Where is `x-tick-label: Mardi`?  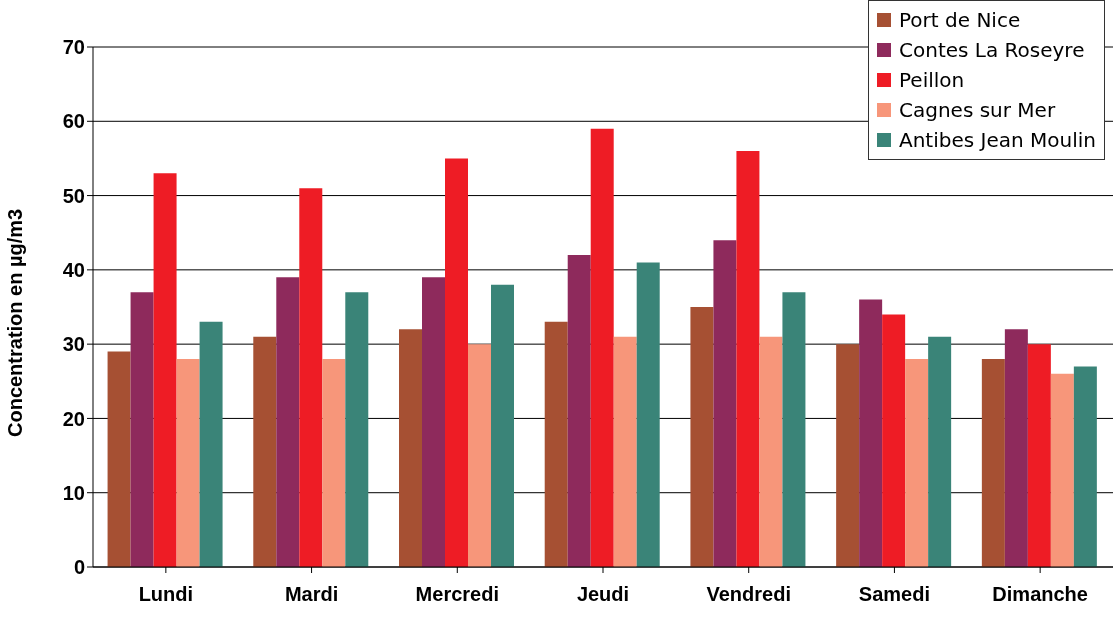
x-tick-label: Mardi is located at coordinates (311, 594).